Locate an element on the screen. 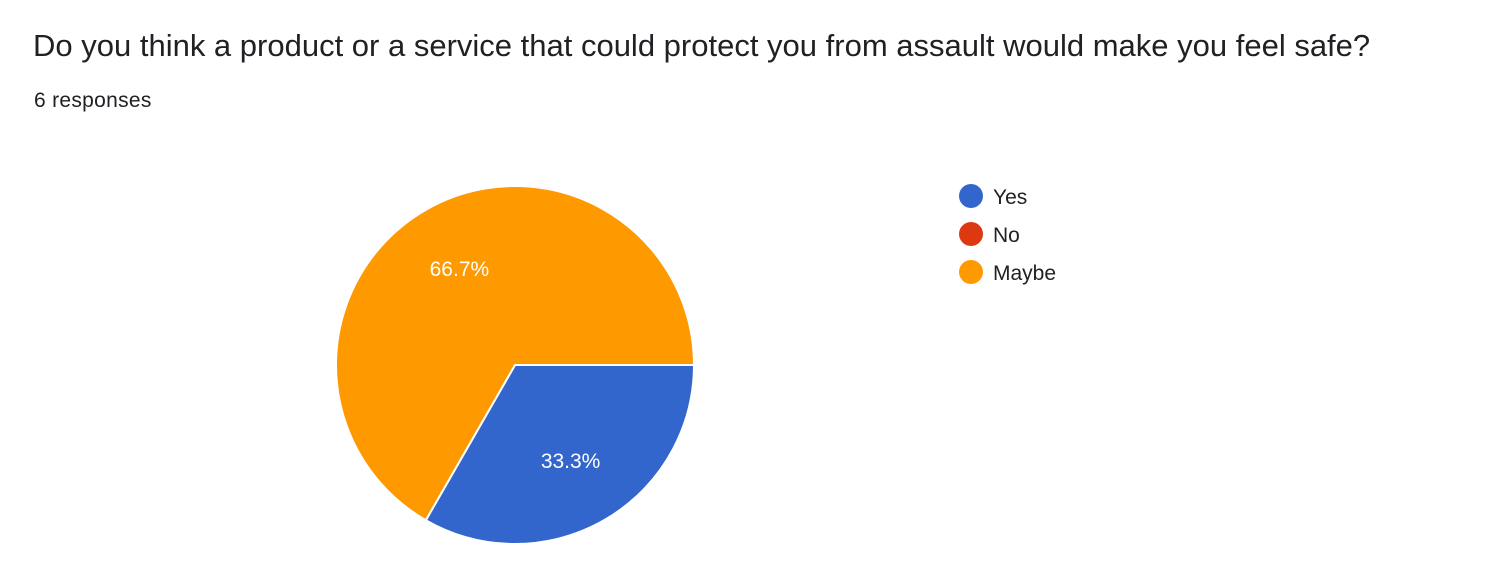  slice-label-maybe: 66.7% is located at coordinates (460, 269).